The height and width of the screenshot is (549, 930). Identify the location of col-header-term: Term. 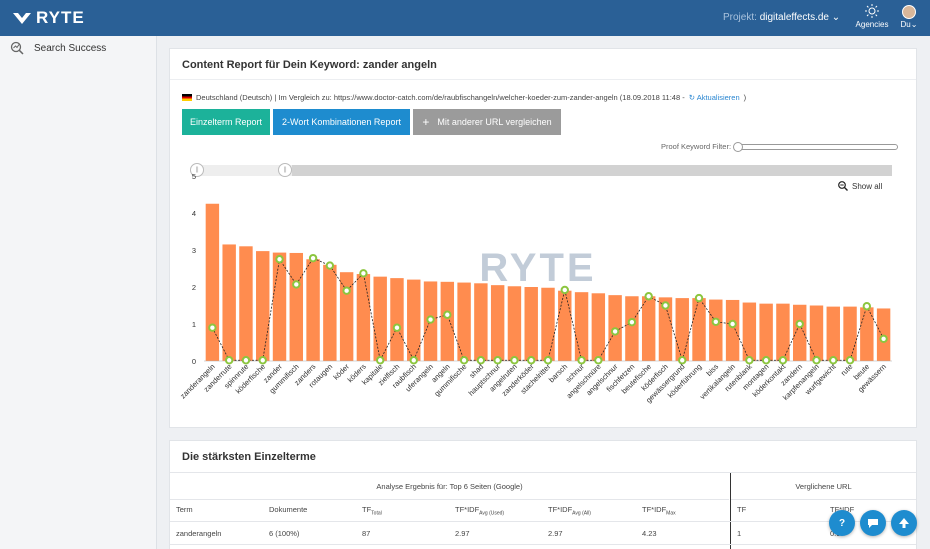
(184, 509).